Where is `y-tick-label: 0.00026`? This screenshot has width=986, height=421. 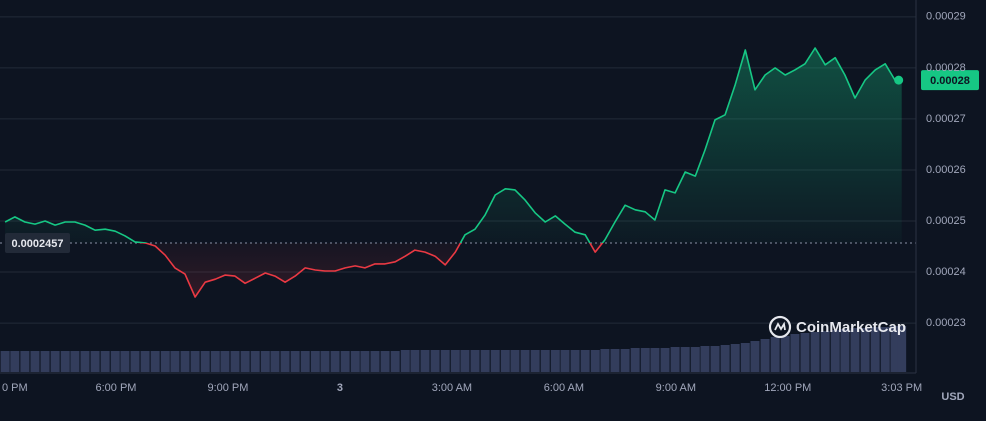
y-tick-label: 0.00026 is located at coordinates (946, 170).